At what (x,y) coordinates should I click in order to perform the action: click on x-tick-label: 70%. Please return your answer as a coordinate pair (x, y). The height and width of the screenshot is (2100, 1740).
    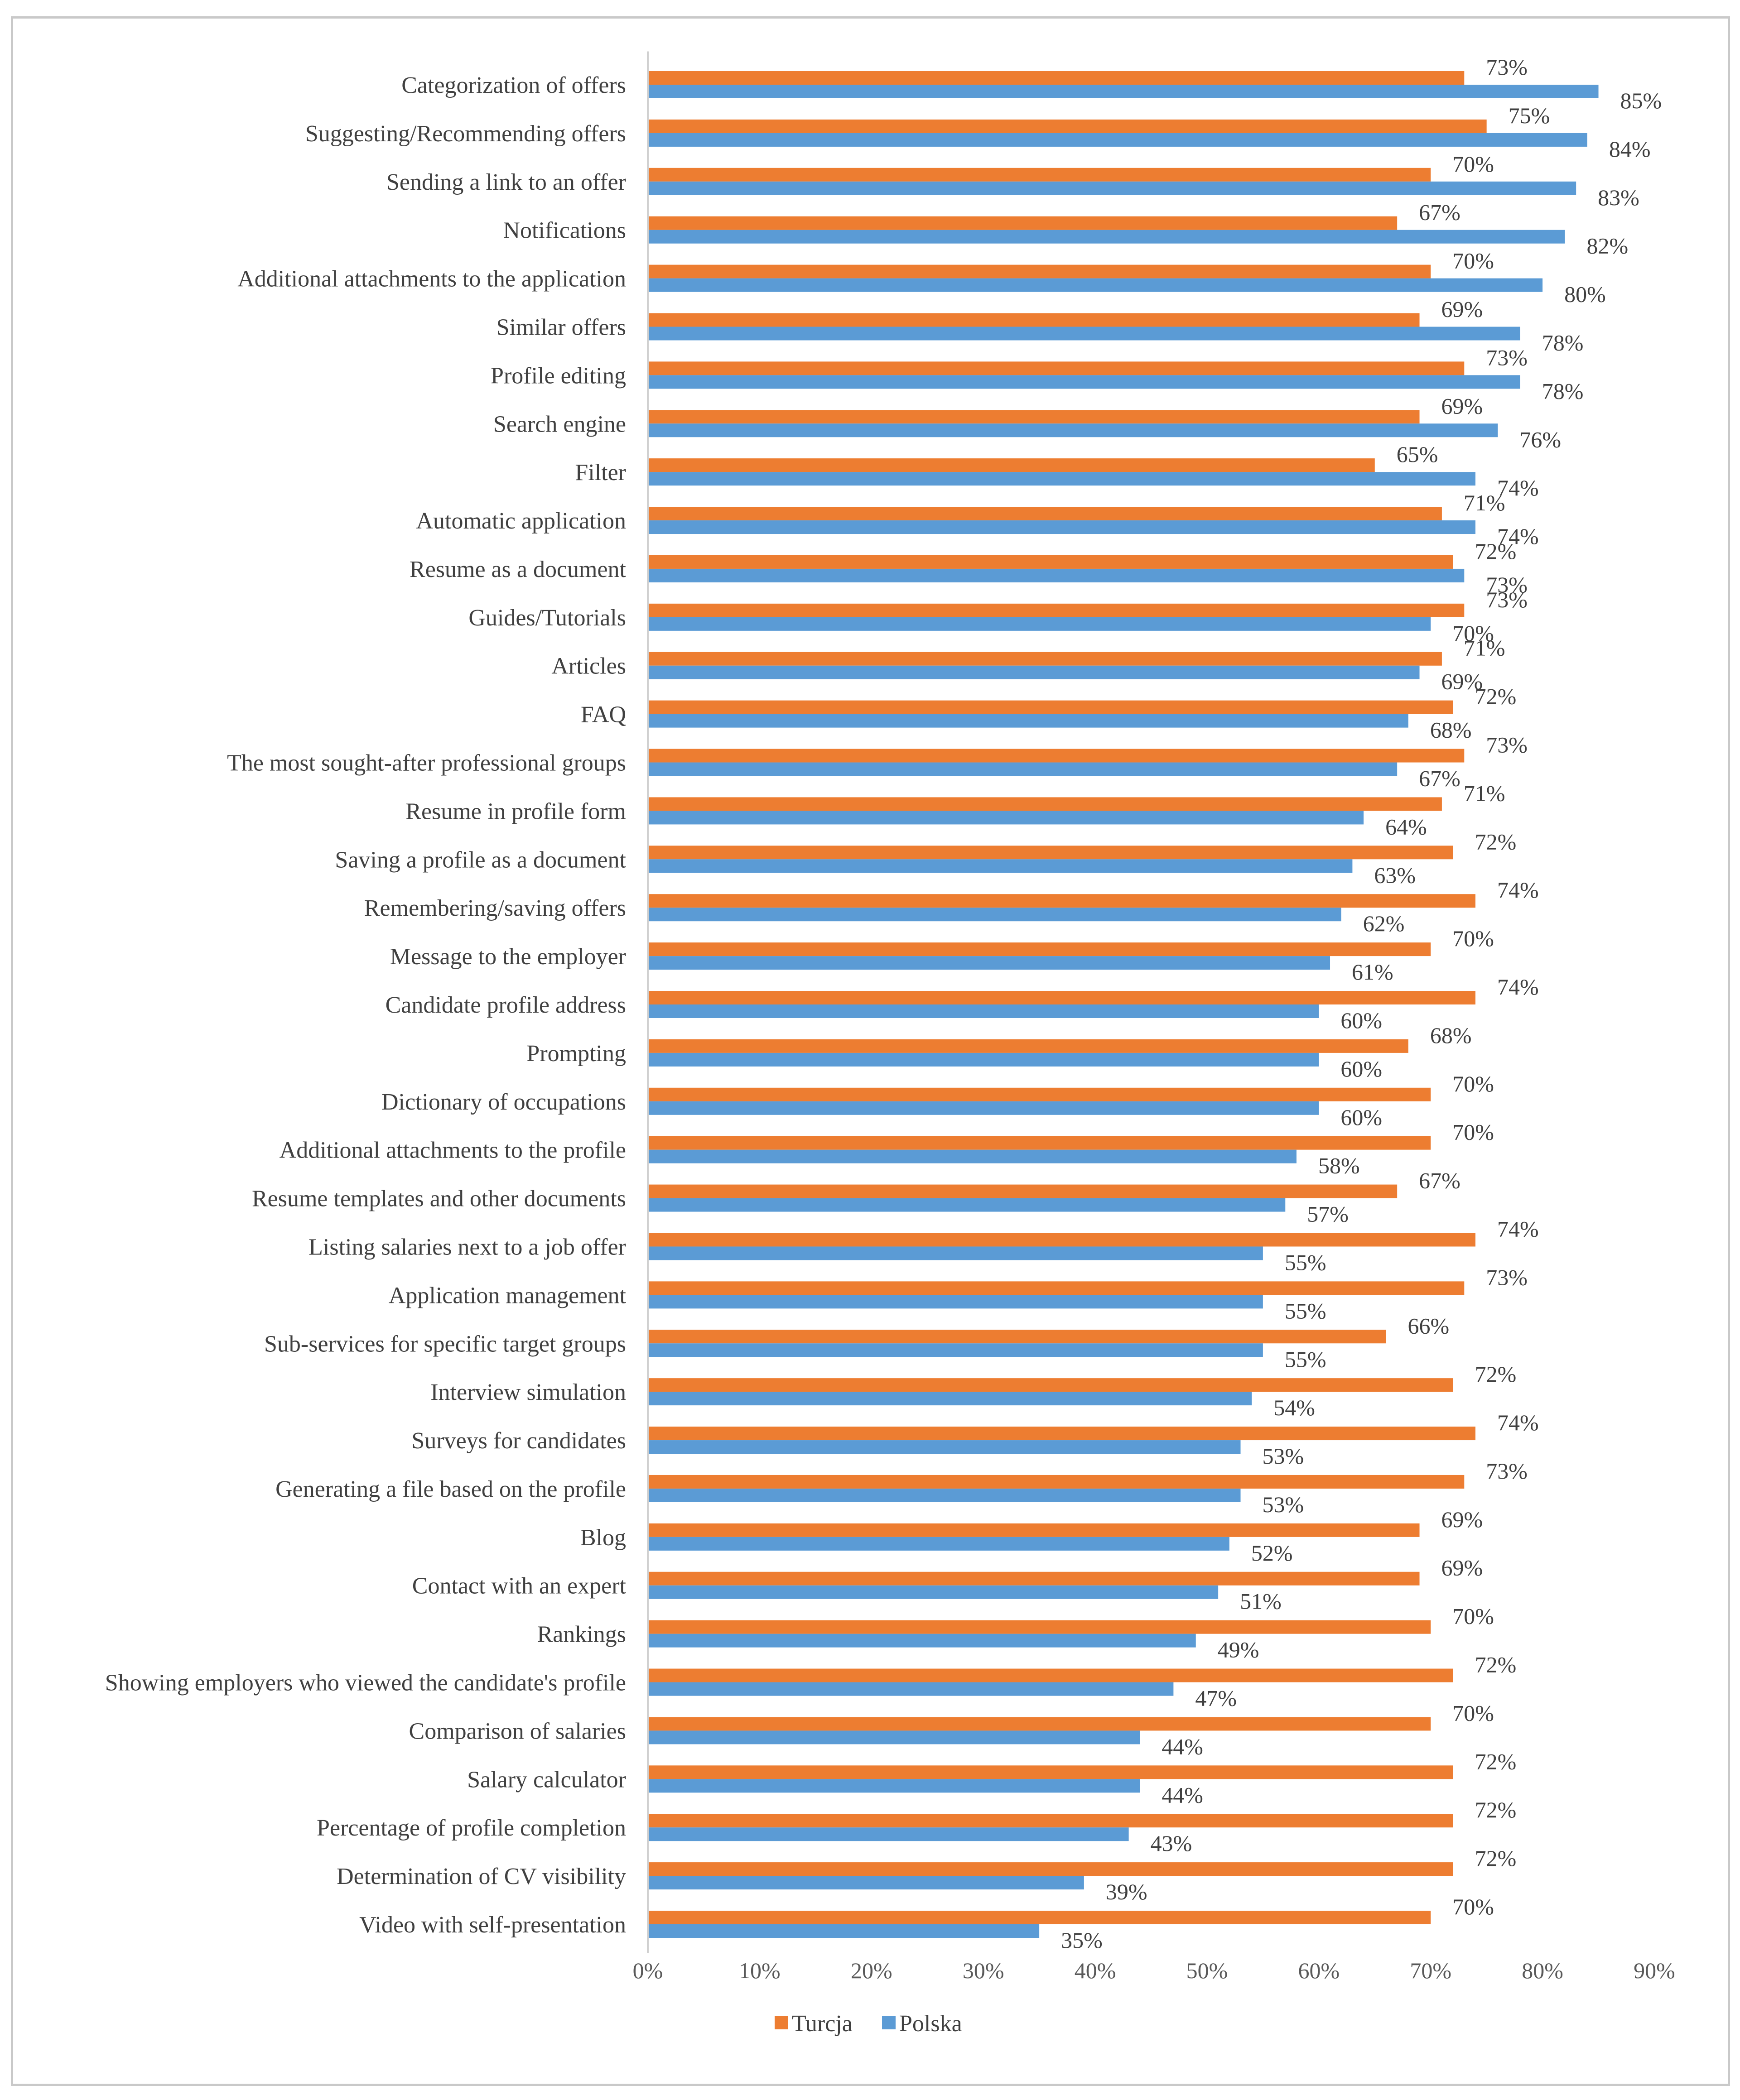
    Looking at the image, I should click on (1430, 1970).